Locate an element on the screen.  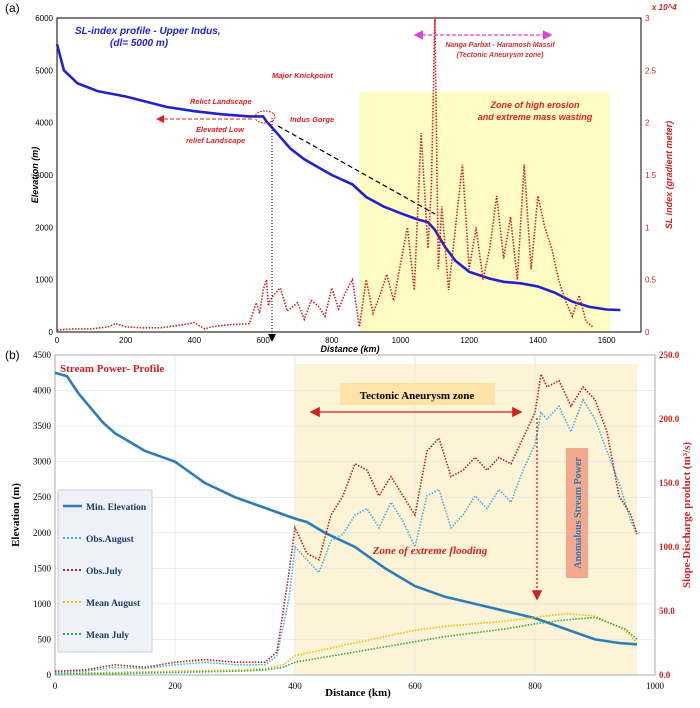
gorge-dashed-line is located at coordinates (356, 170).